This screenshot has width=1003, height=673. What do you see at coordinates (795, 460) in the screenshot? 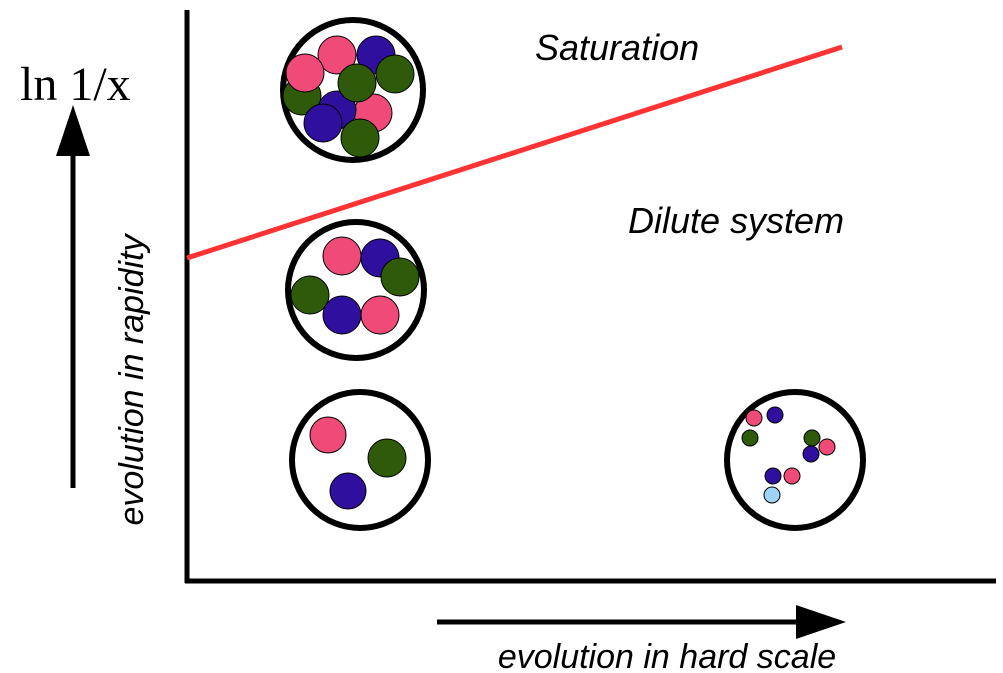
I see `hard-scale-proton` at bounding box center [795, 460].